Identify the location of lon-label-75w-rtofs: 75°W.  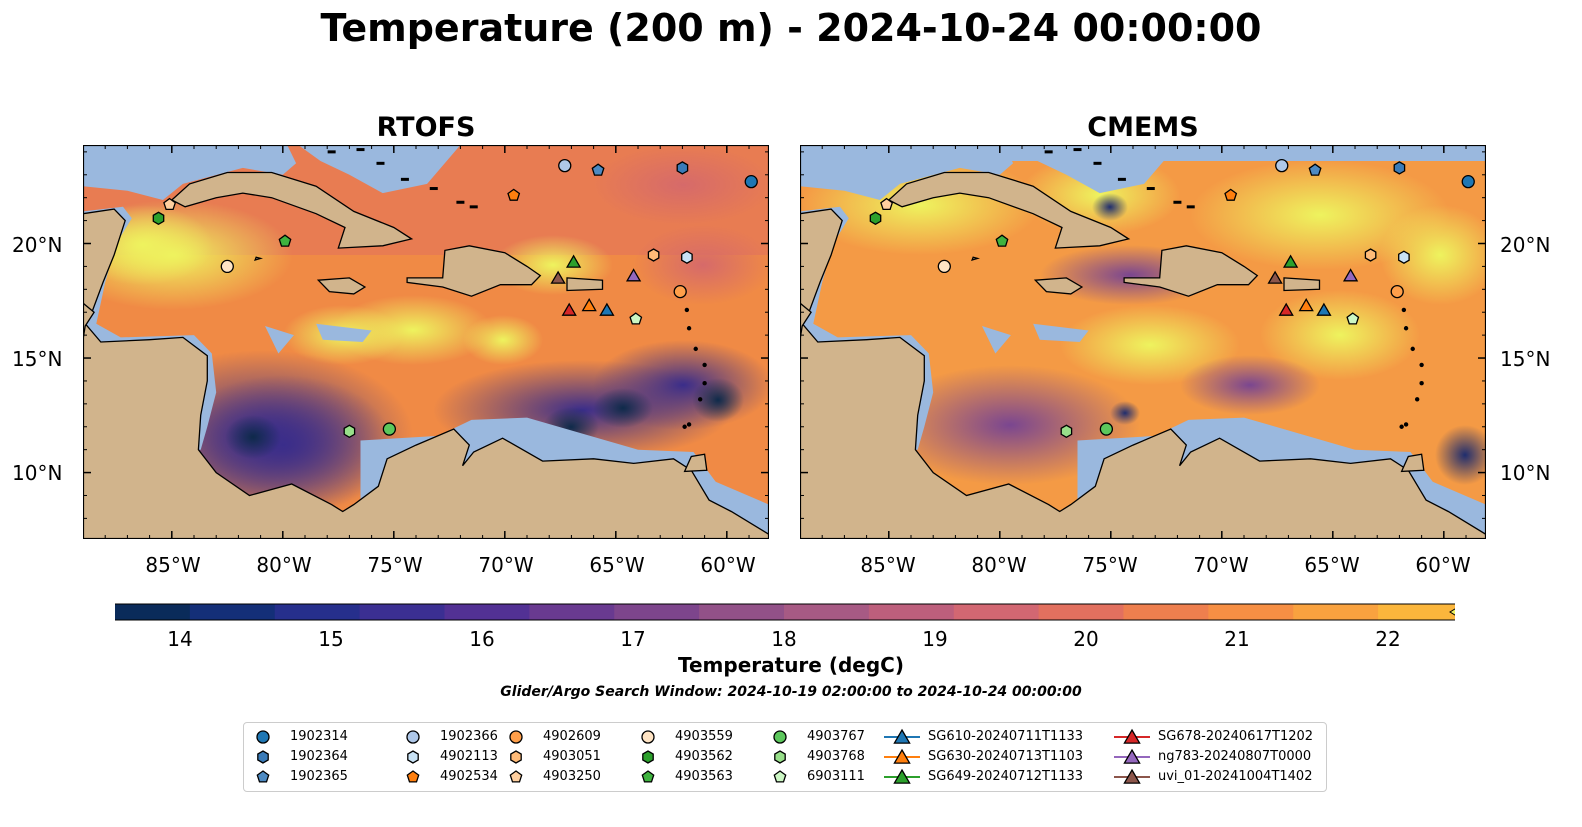
(395, 565).